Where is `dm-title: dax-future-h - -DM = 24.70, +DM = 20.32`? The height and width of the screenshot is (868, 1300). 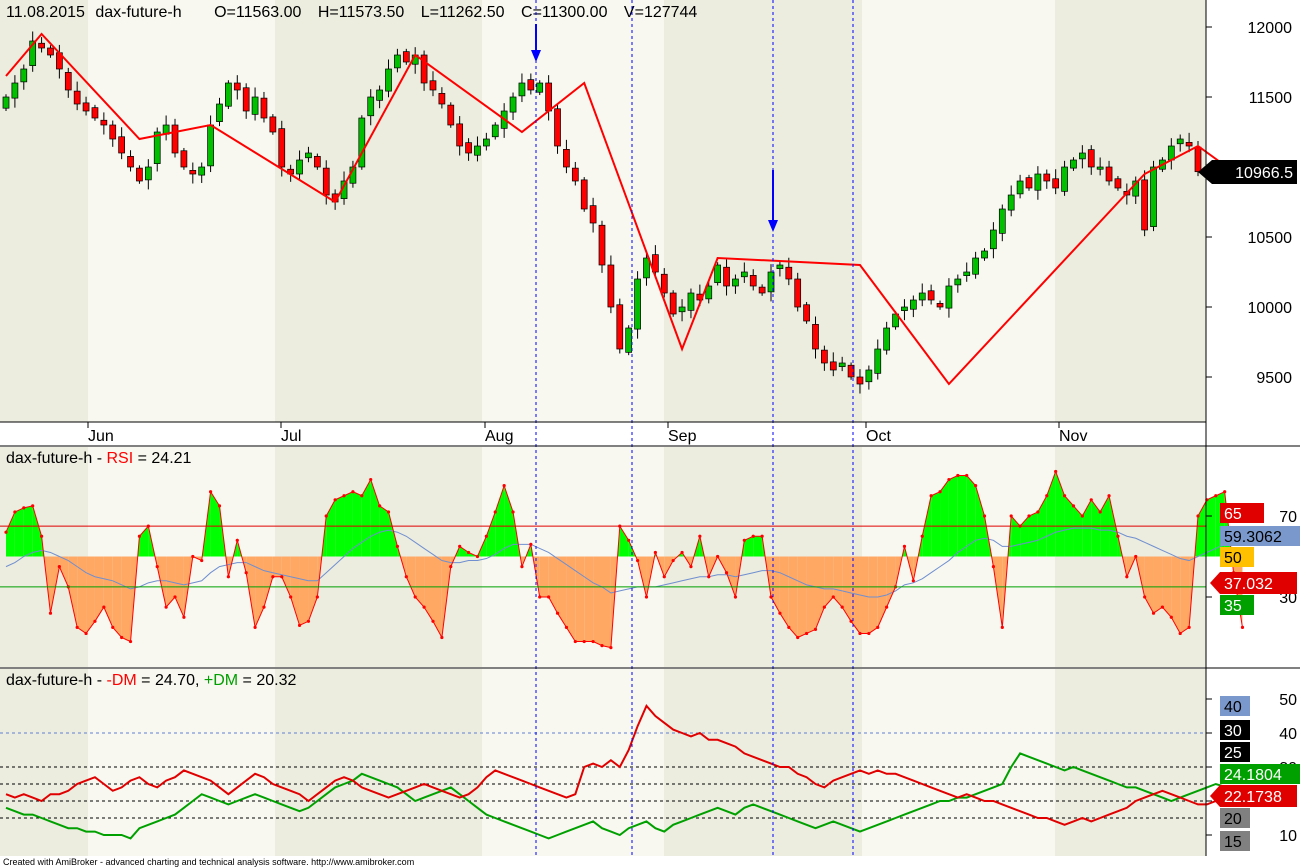 dm-title: dax-future-h - -DM = 24.70, +DM = 20.32 is located at coordinates (151, 680).